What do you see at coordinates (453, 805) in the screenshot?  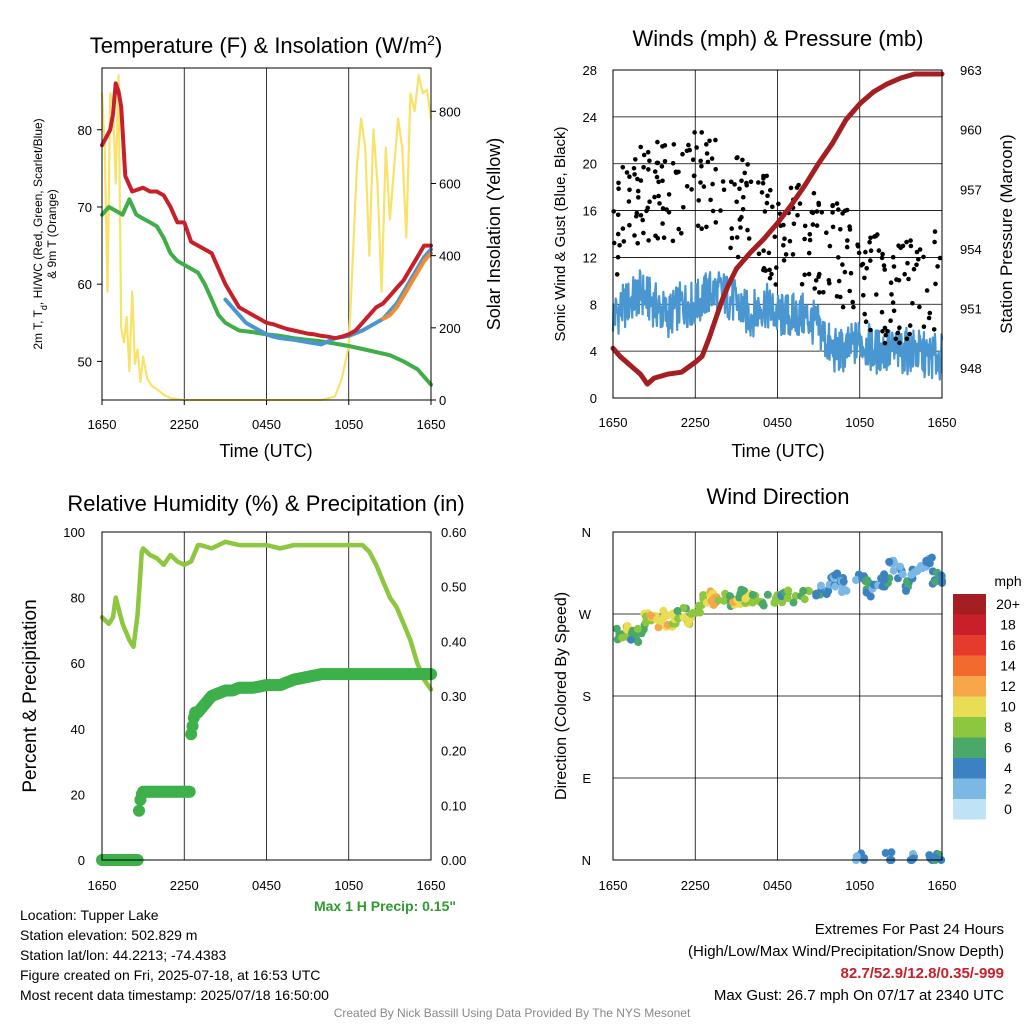 I see `y2-tick-label: 0.10` at bounding box center [453, 805].